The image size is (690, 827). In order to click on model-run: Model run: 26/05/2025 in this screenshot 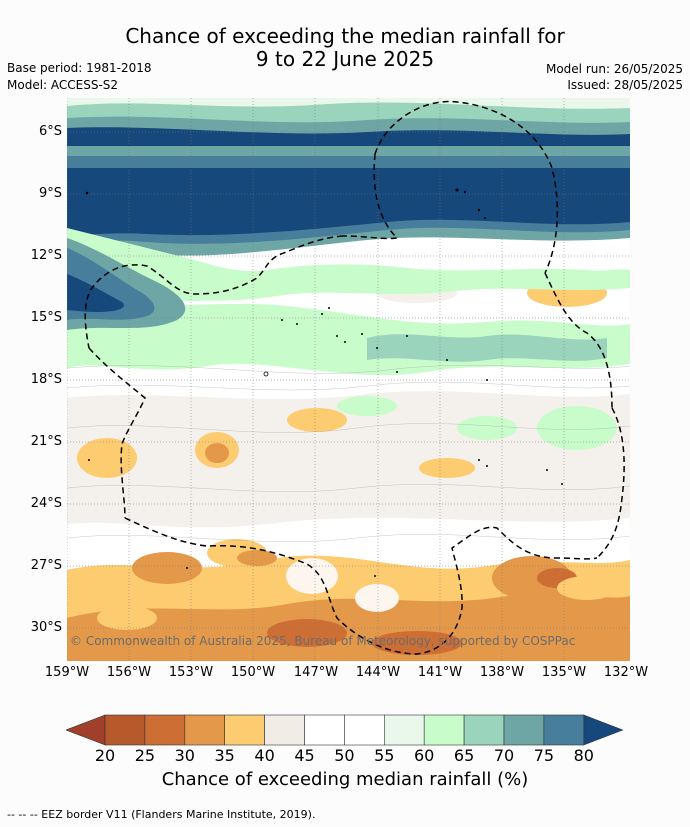, I will do `click(614, 69)`.